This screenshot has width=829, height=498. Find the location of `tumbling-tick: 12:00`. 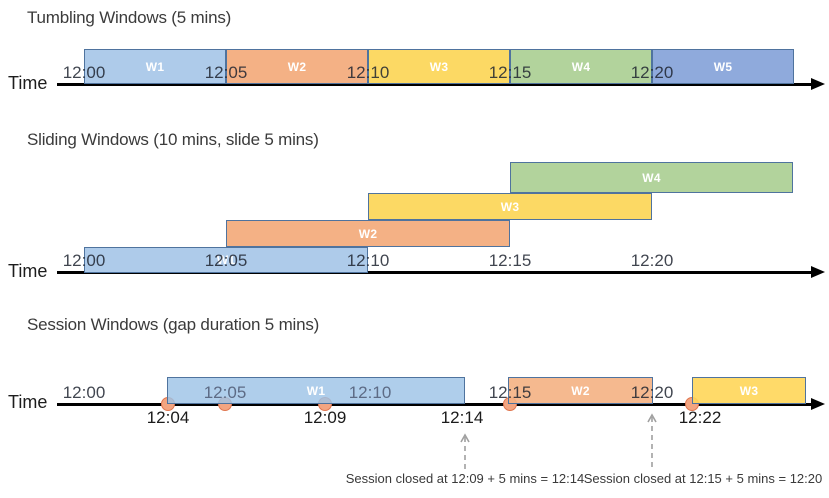

tumbling-tick: 12:00 is located at coordinates (84, 72).